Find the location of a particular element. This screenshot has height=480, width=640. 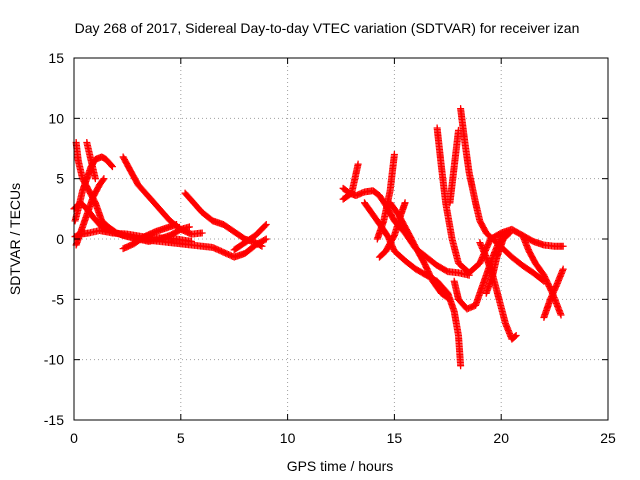

series-arc-w is located at coordinates (542, 275).